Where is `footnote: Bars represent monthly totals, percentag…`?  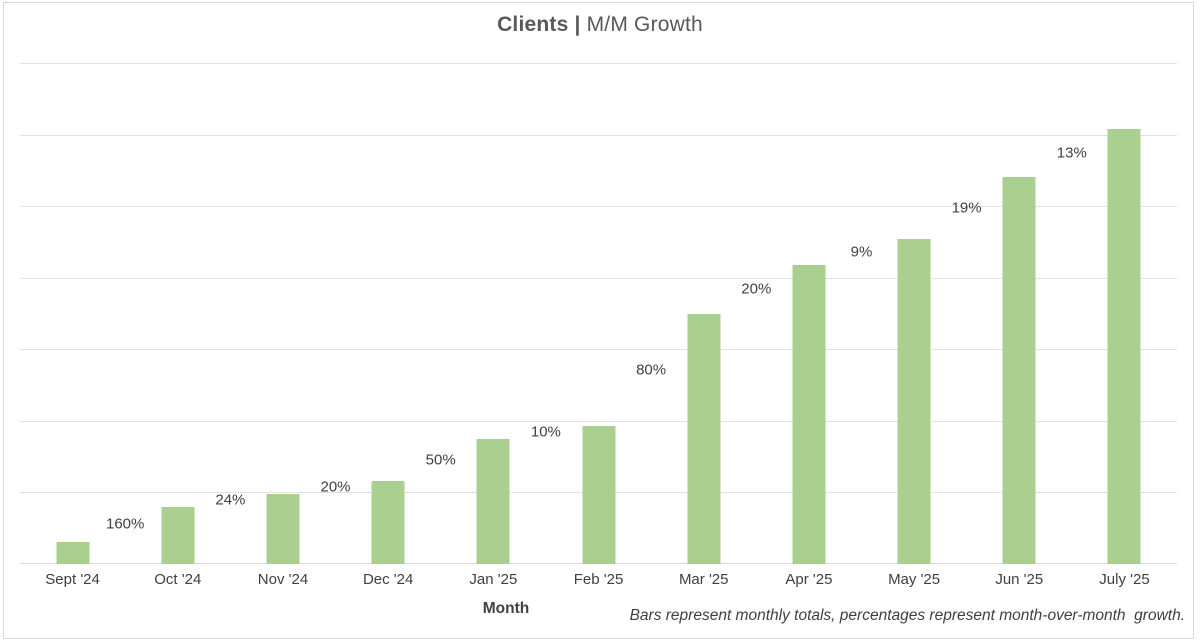 footnote: Bars represent monthly totals, percentag… is located at coordinates (907, 615).